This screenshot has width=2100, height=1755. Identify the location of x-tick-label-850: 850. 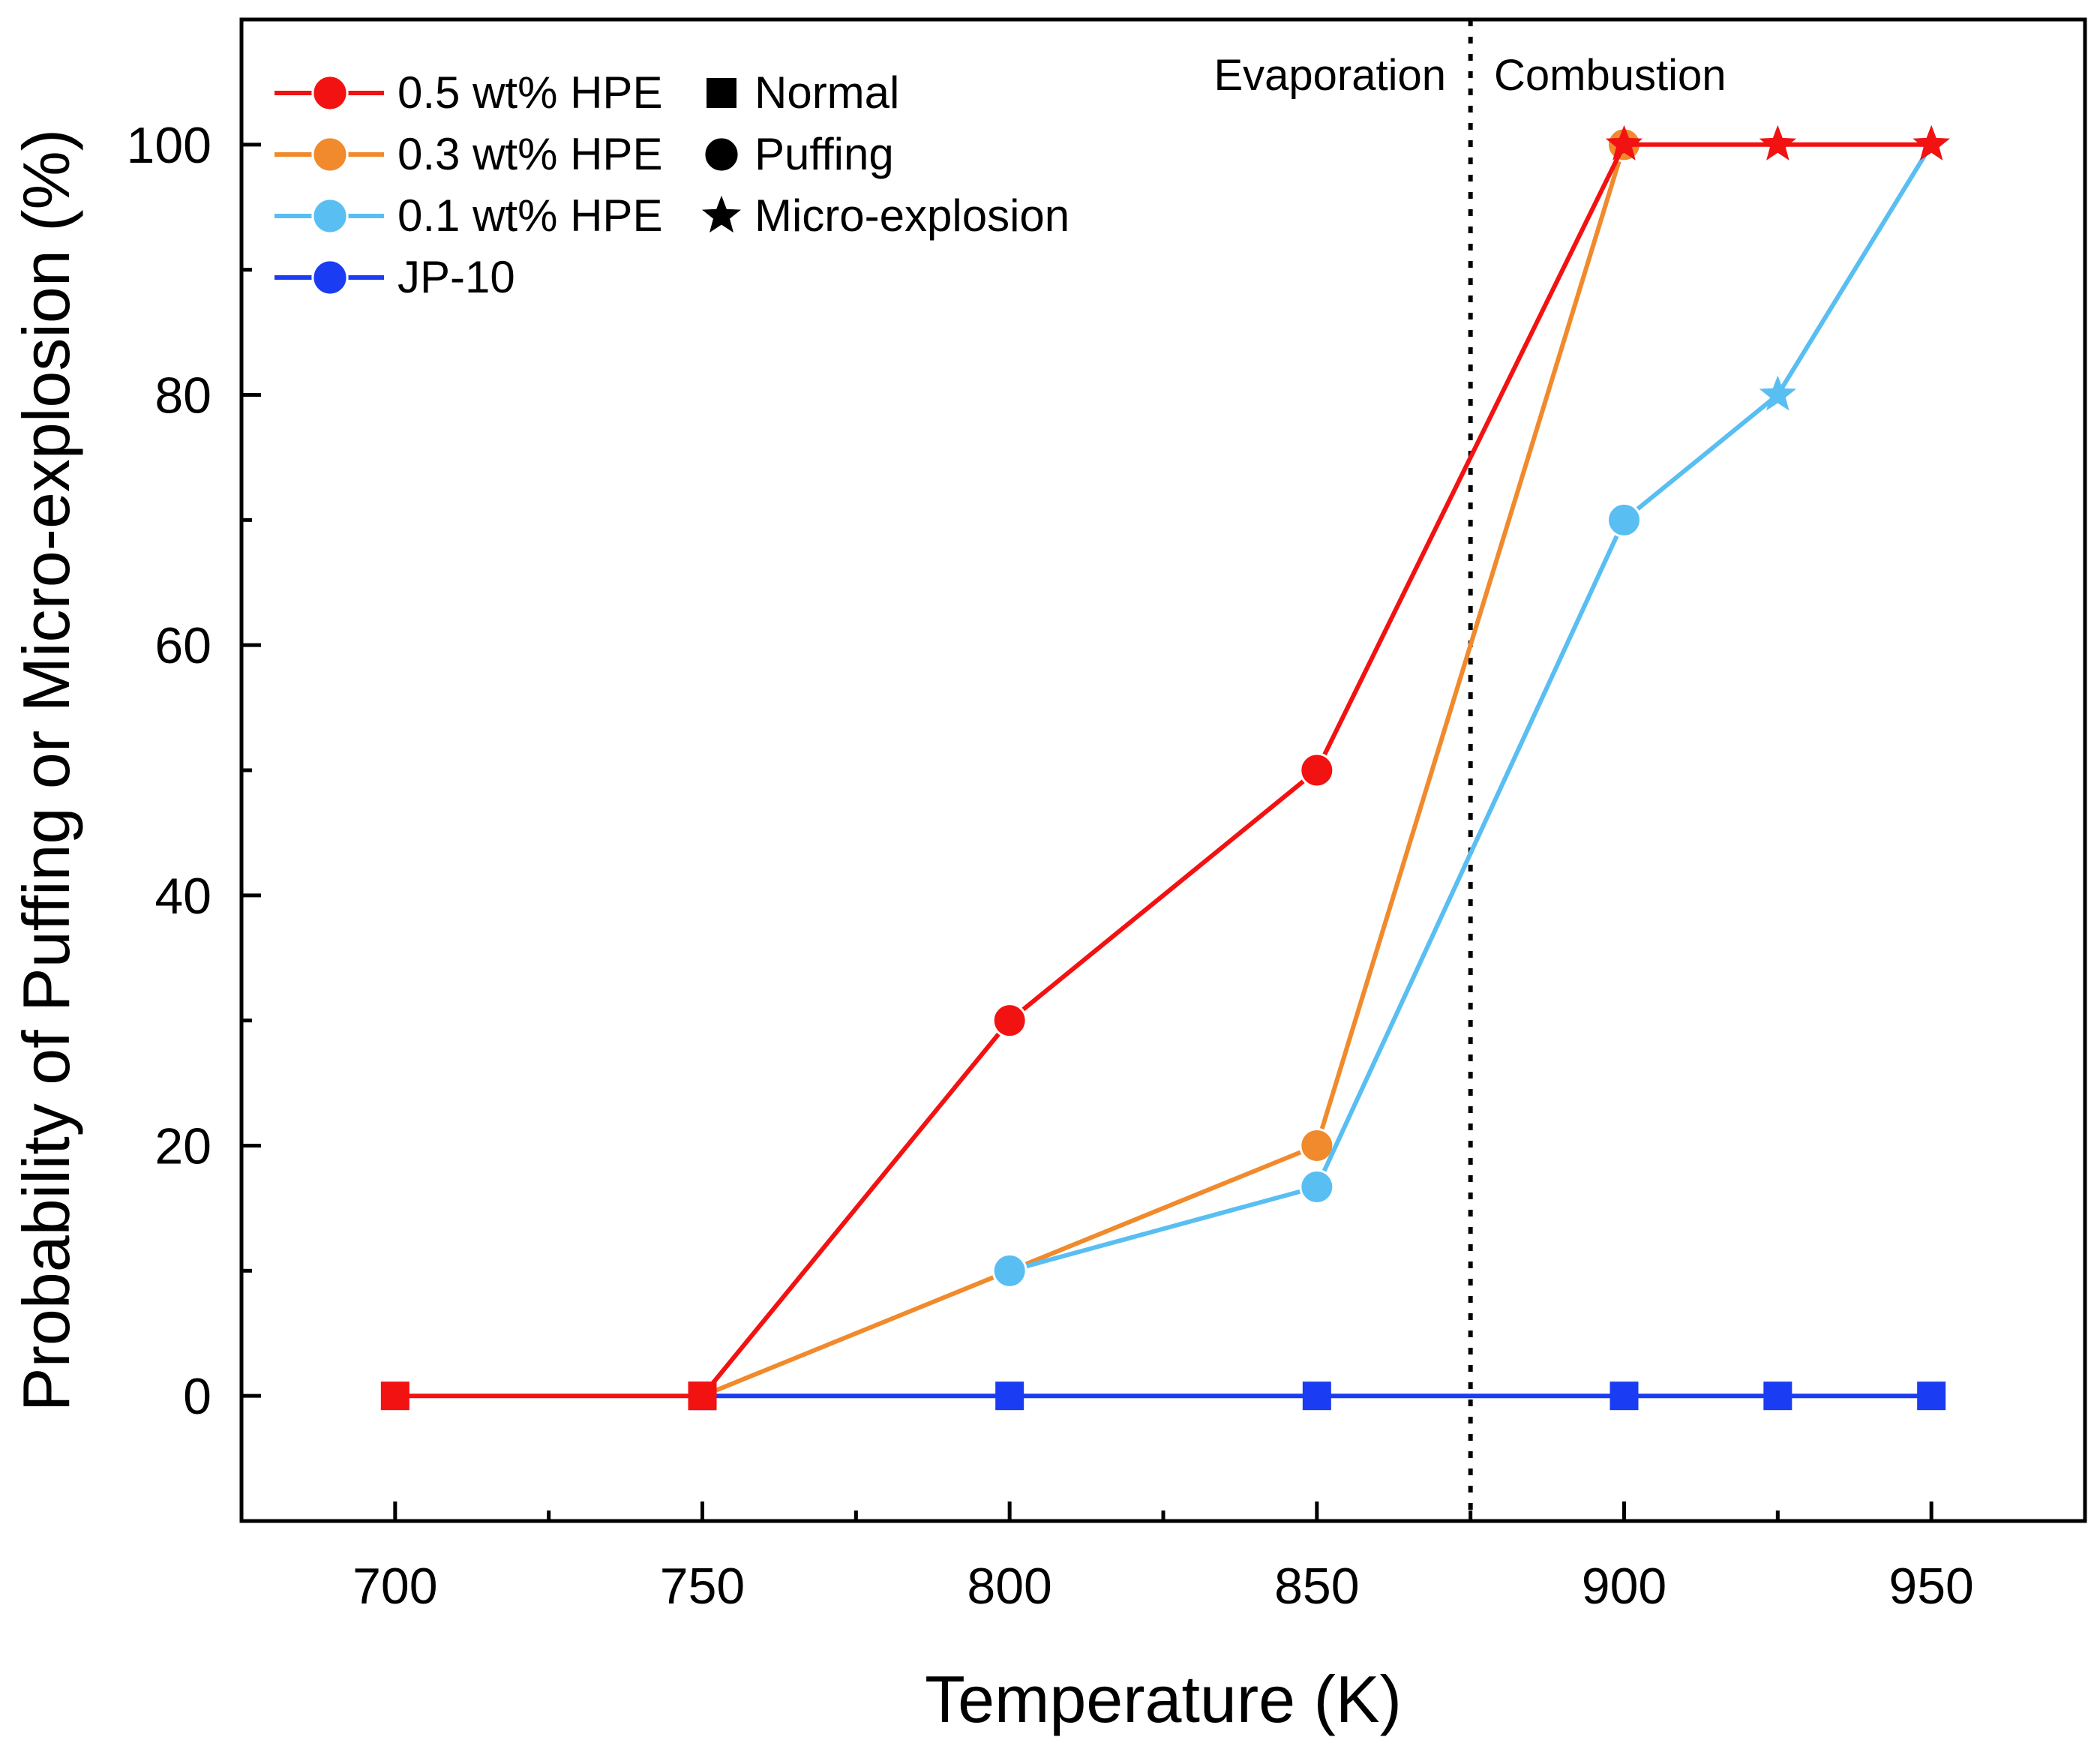
(1316, 1586).